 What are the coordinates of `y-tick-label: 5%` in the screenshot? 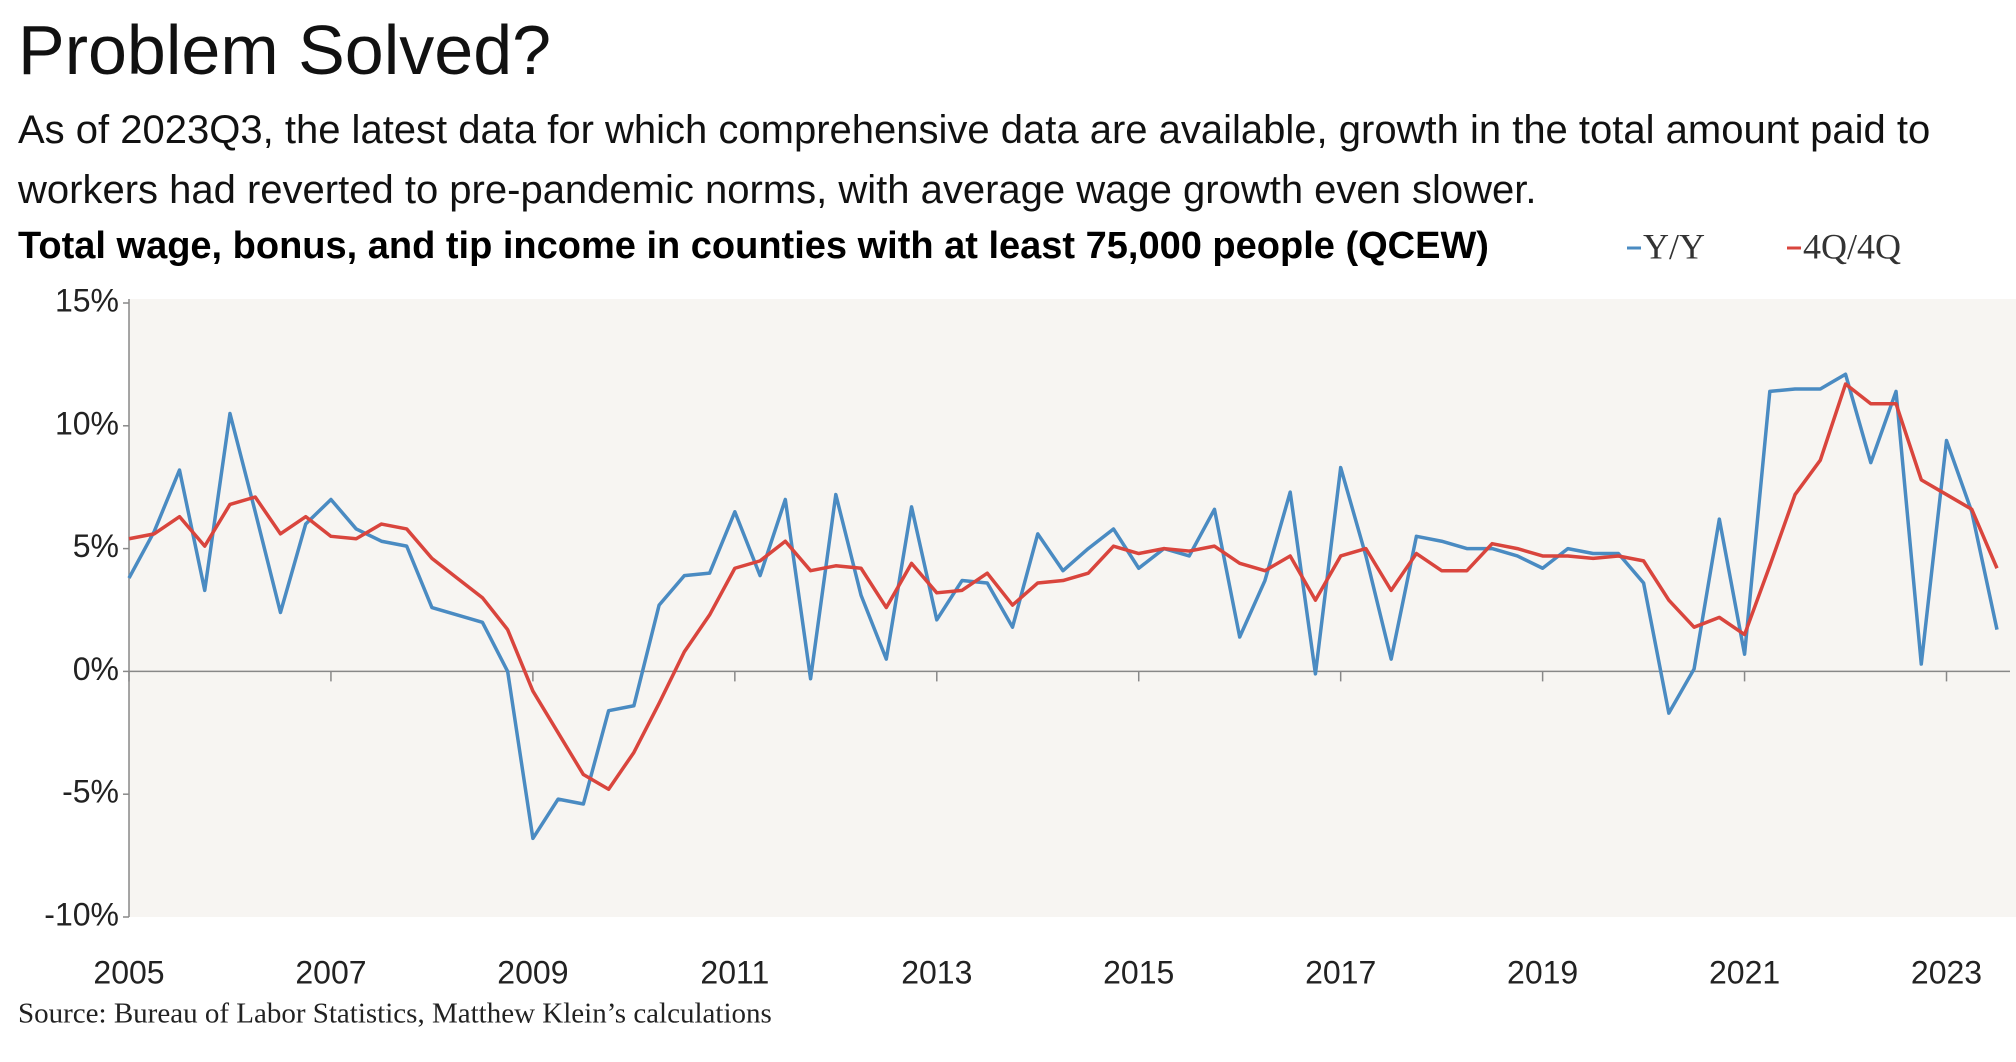 It's located at (96, 546).